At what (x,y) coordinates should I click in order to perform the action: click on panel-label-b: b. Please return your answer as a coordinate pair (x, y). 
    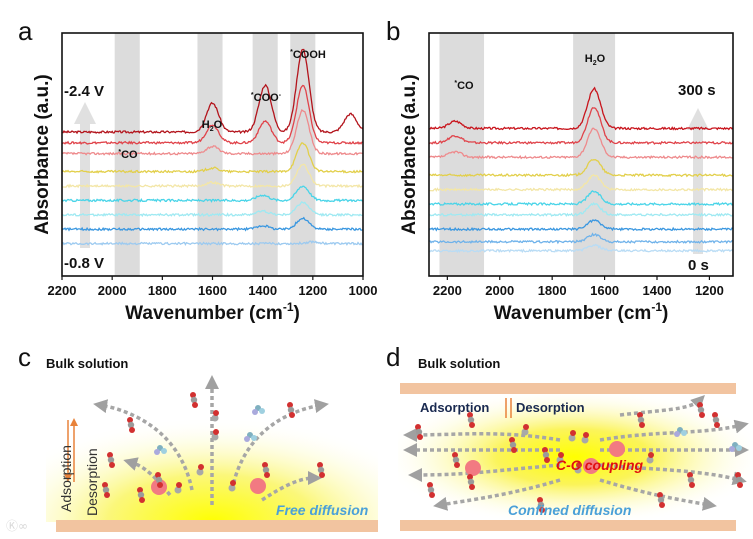
    Looking at the image, I should click on (393, 31).